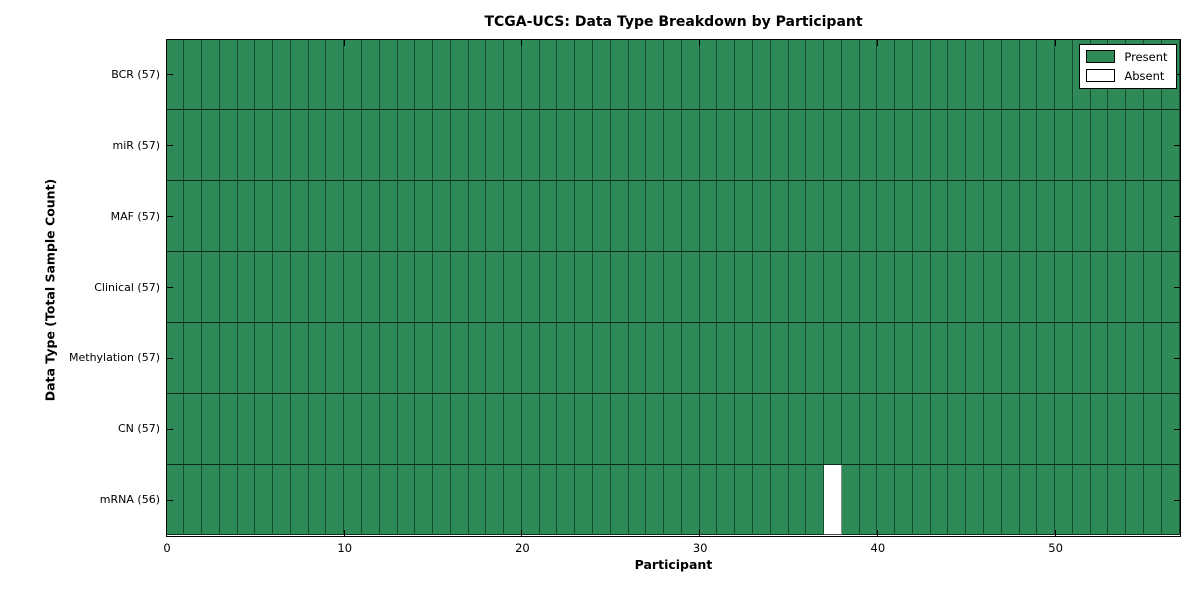 The height and width of the screenshot is (600, 1200). I want to click on legend: Present Absent, so click(1128, 66).